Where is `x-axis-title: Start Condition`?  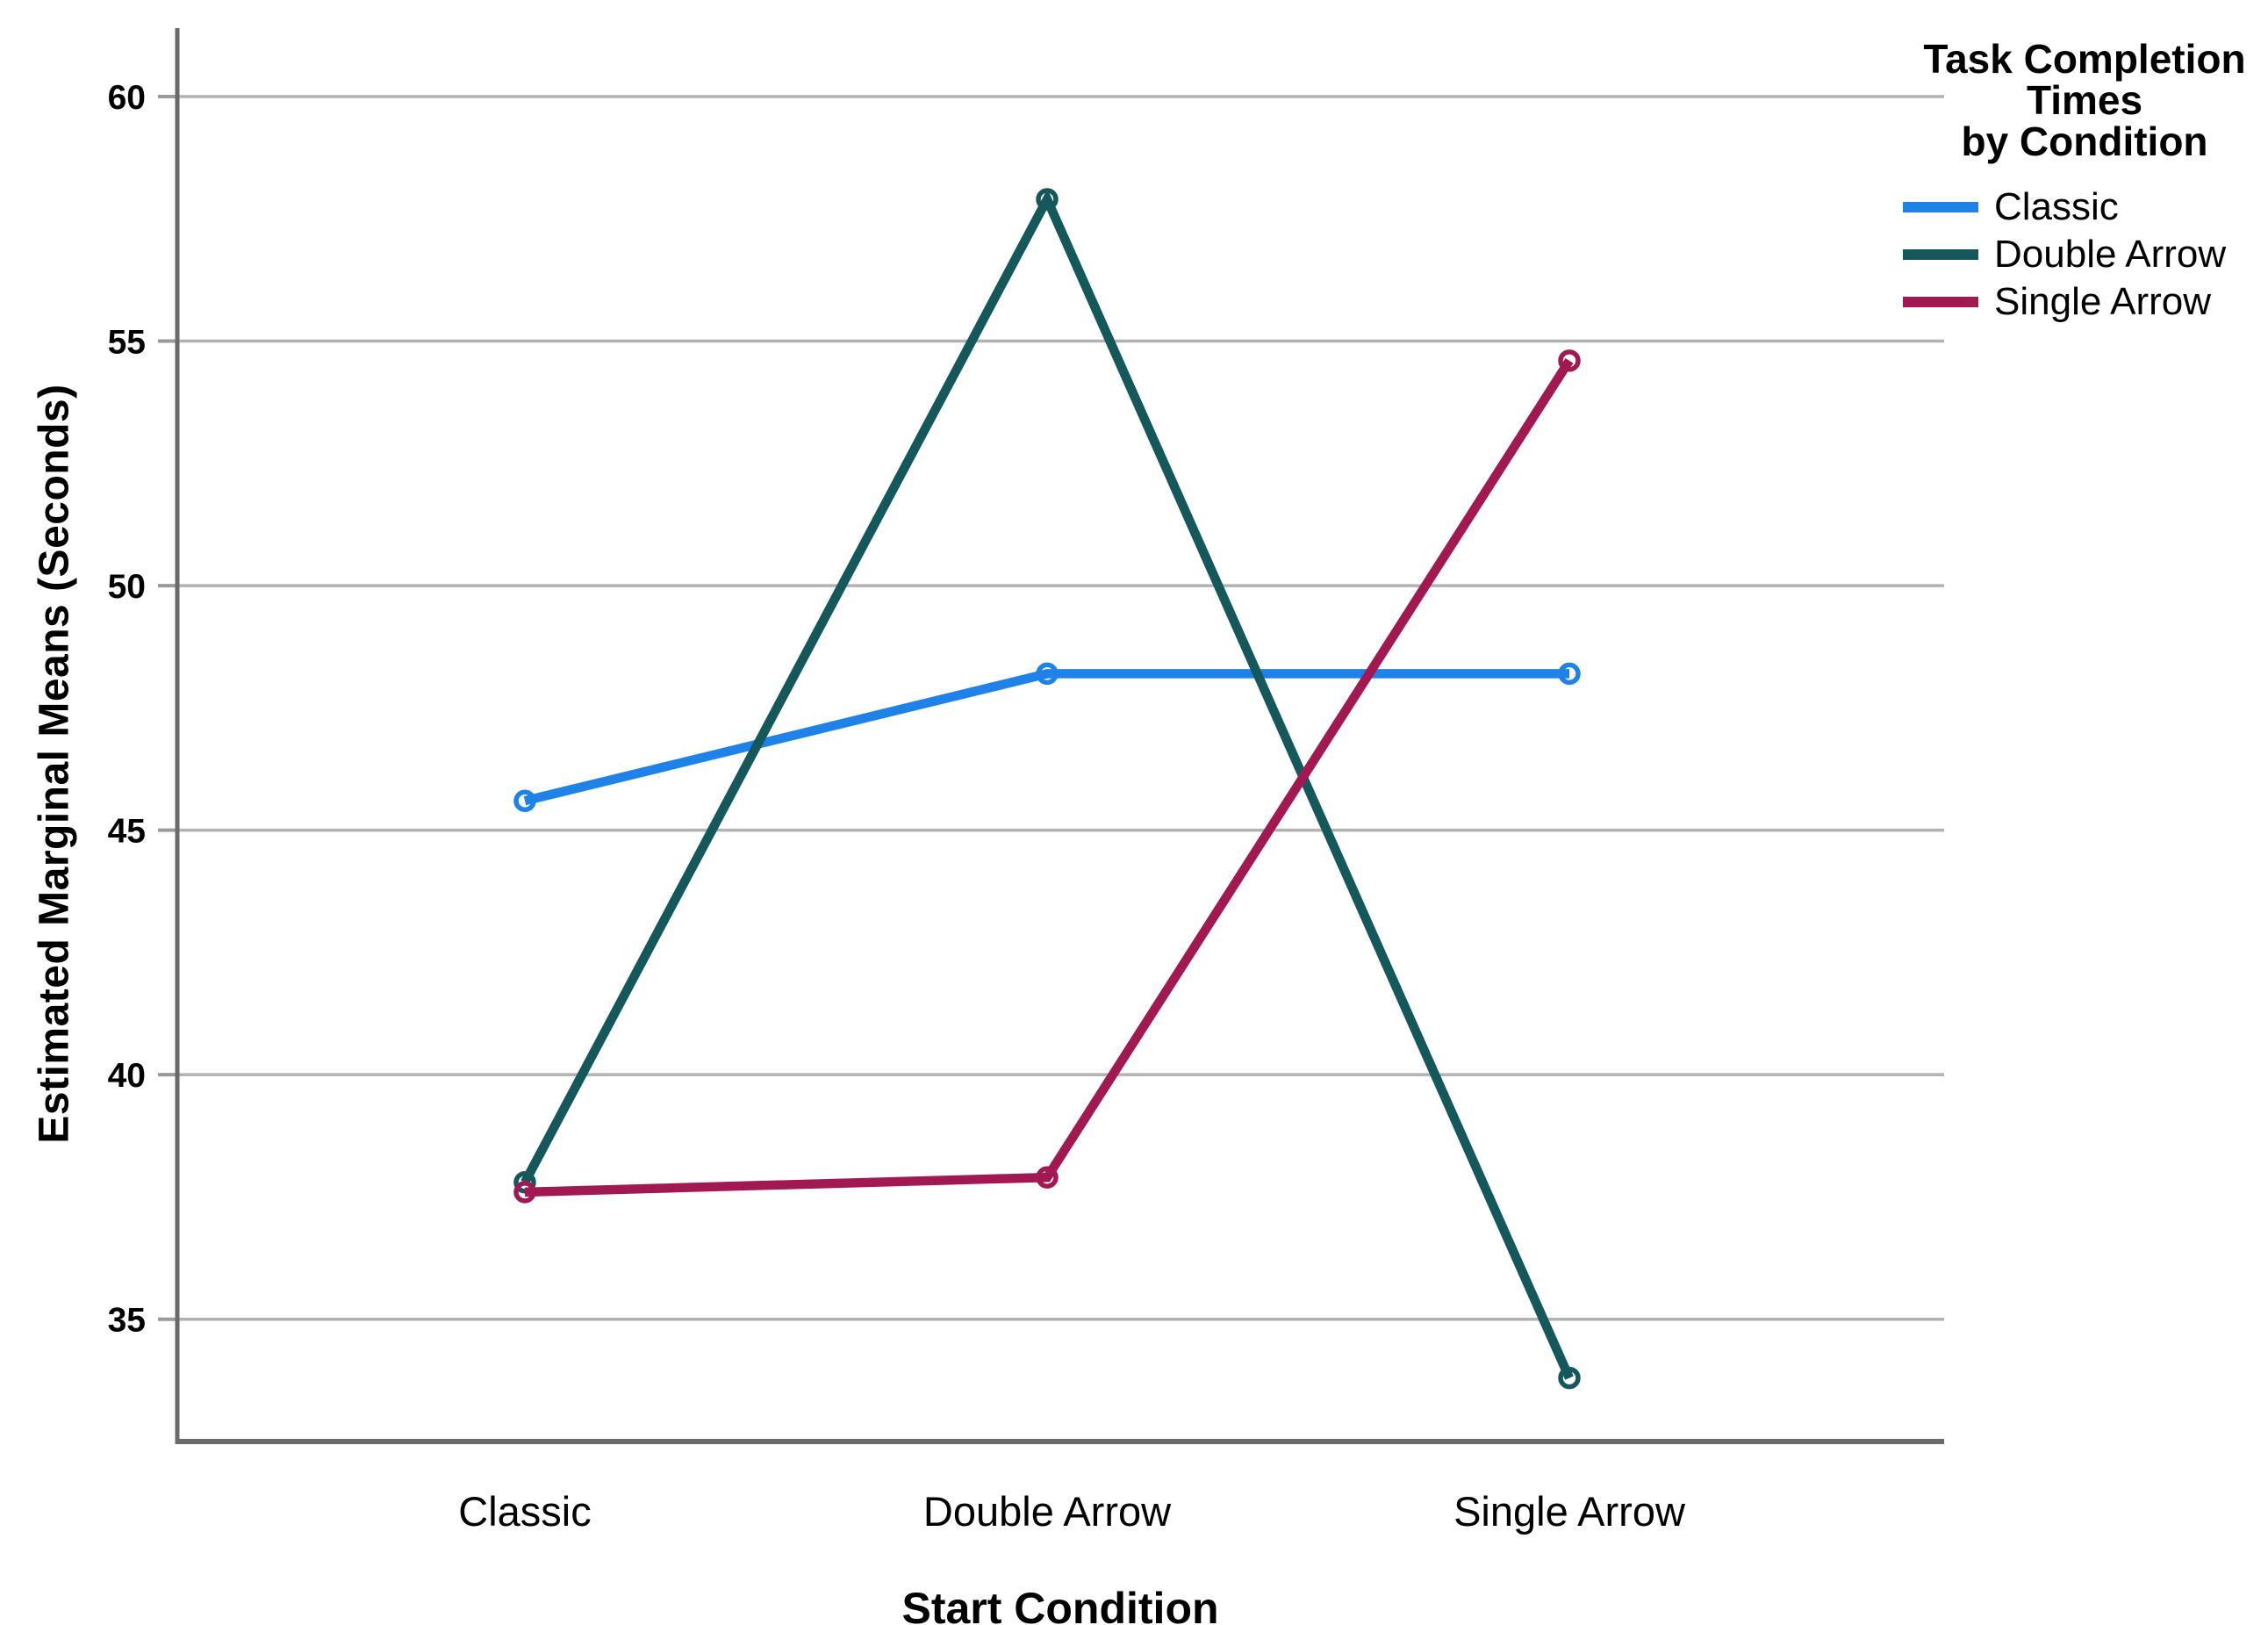 x-axis-title: Start Condition is located at coordinates (1060, 1604).